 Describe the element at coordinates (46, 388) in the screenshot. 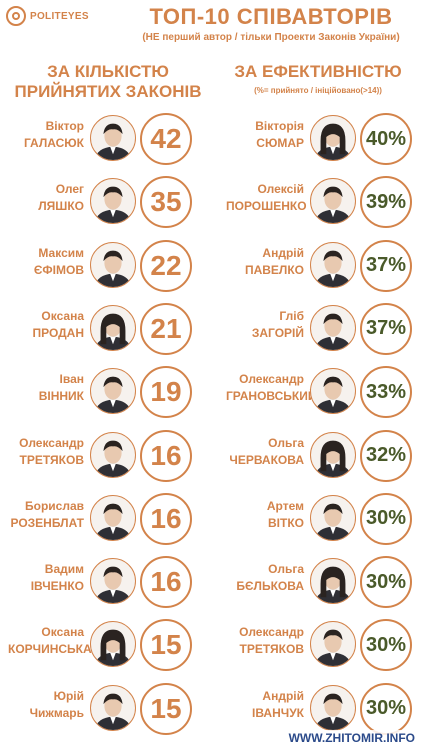

I see `person-name: Іван ВІННИК` at that location.